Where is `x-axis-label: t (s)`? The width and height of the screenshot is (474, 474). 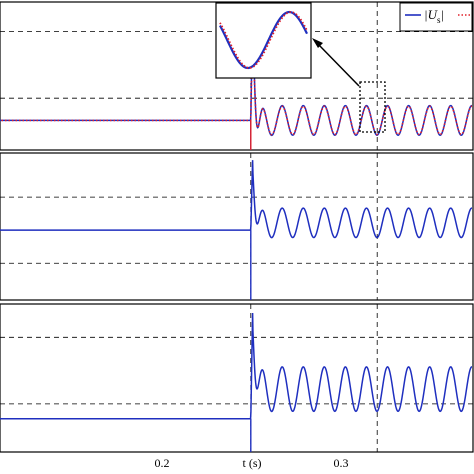 x-axis-label: t (s) is located at coordinates (252, 463).